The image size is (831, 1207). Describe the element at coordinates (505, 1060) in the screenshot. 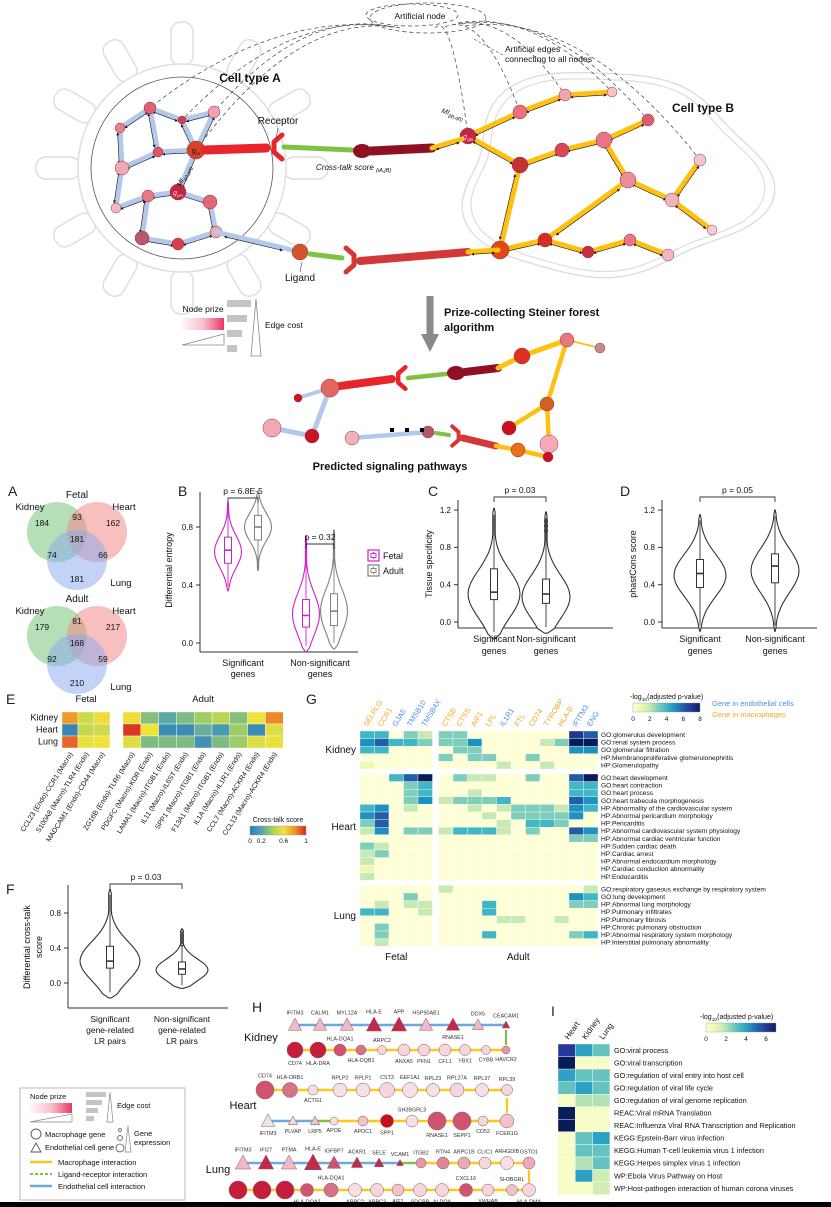

I see `gene-label-havcr2: HAVCR2` at that location.